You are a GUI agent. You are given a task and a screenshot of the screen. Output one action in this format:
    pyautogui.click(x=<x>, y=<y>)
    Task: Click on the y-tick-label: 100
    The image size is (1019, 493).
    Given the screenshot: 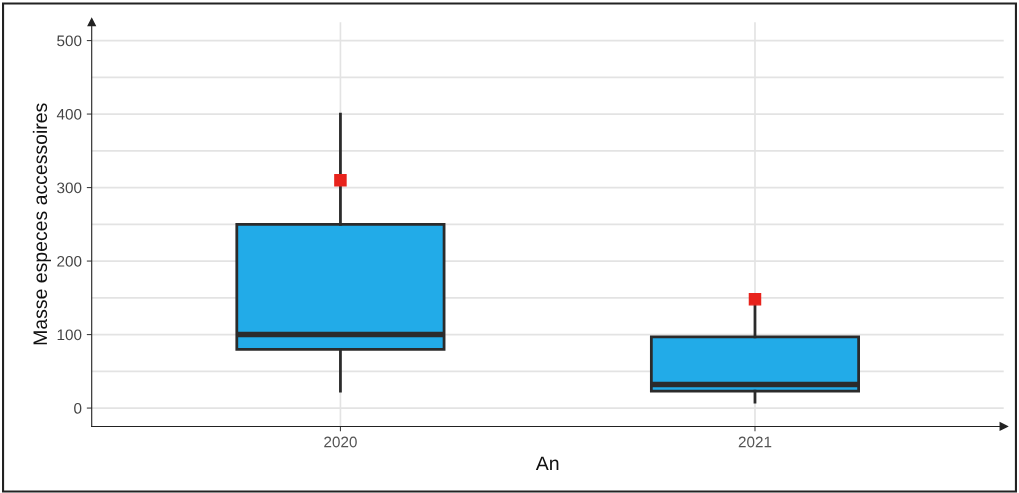 What is the action you would take?
    pyautogui.click(x=69, y=335)
    